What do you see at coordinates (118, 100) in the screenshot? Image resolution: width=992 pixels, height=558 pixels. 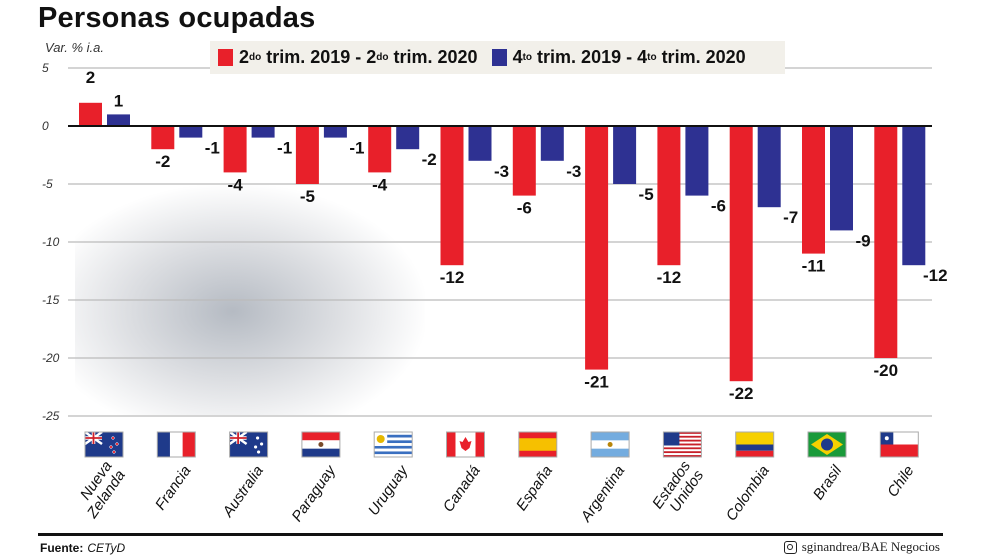 I see `data-label: 1` at bounding box center [118, 100].